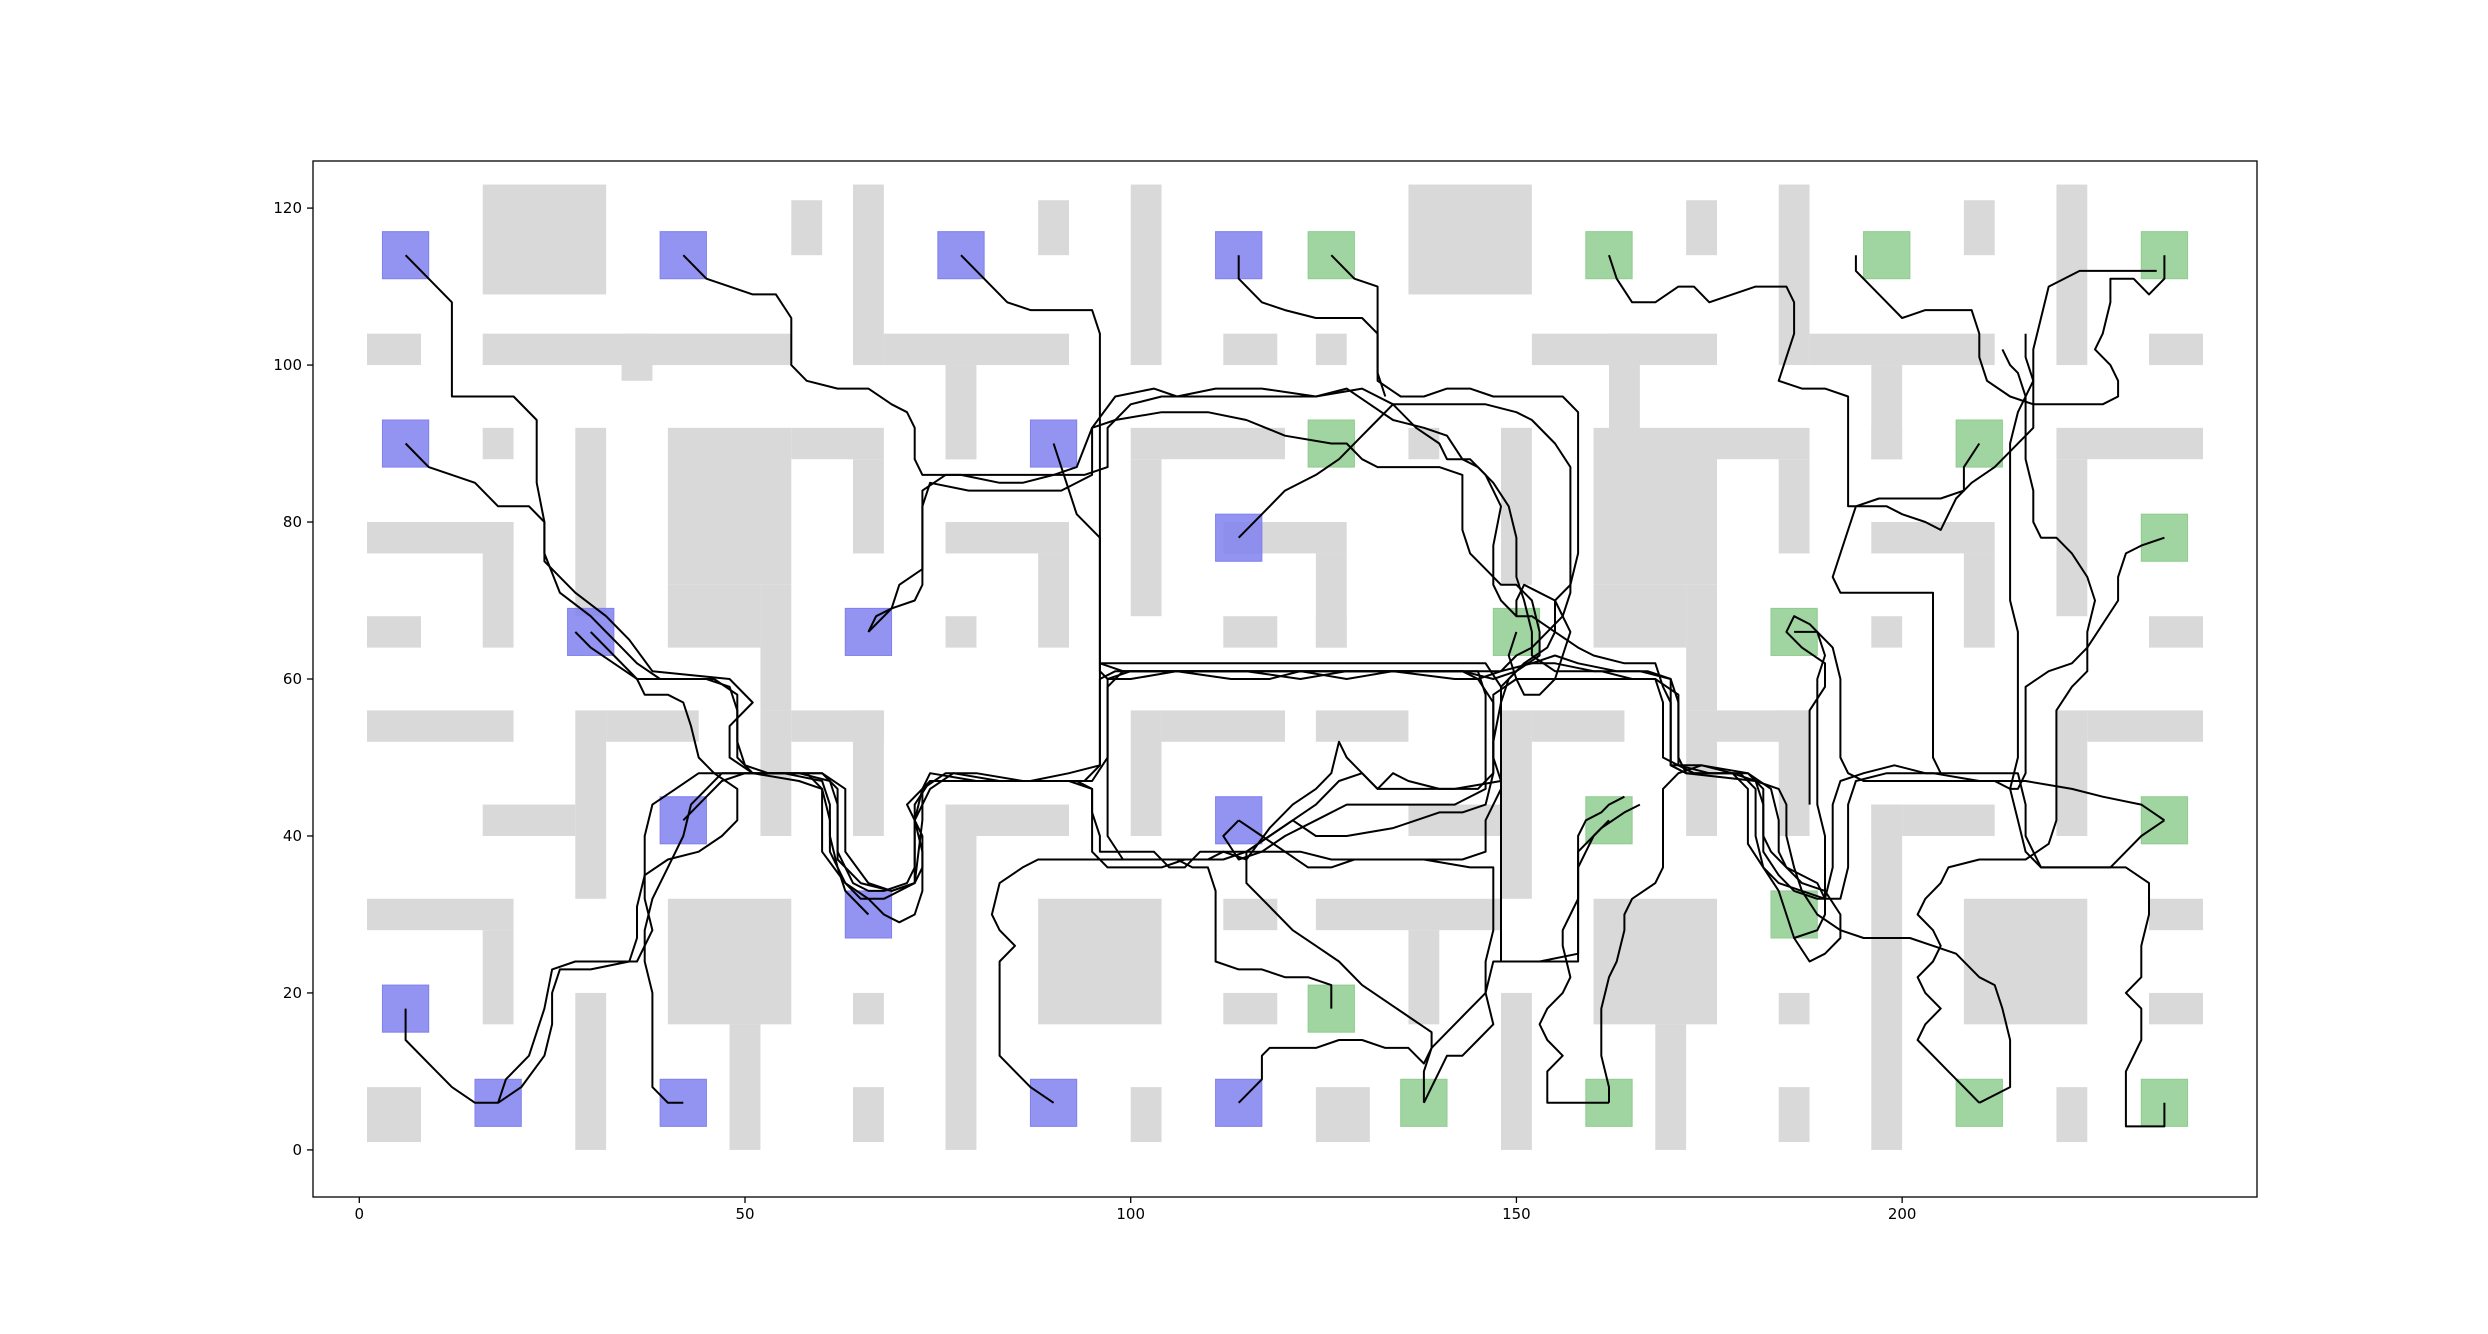 The image size is (2488, 1334). I want to click on y-tick-label: 120, so click(287, 208).